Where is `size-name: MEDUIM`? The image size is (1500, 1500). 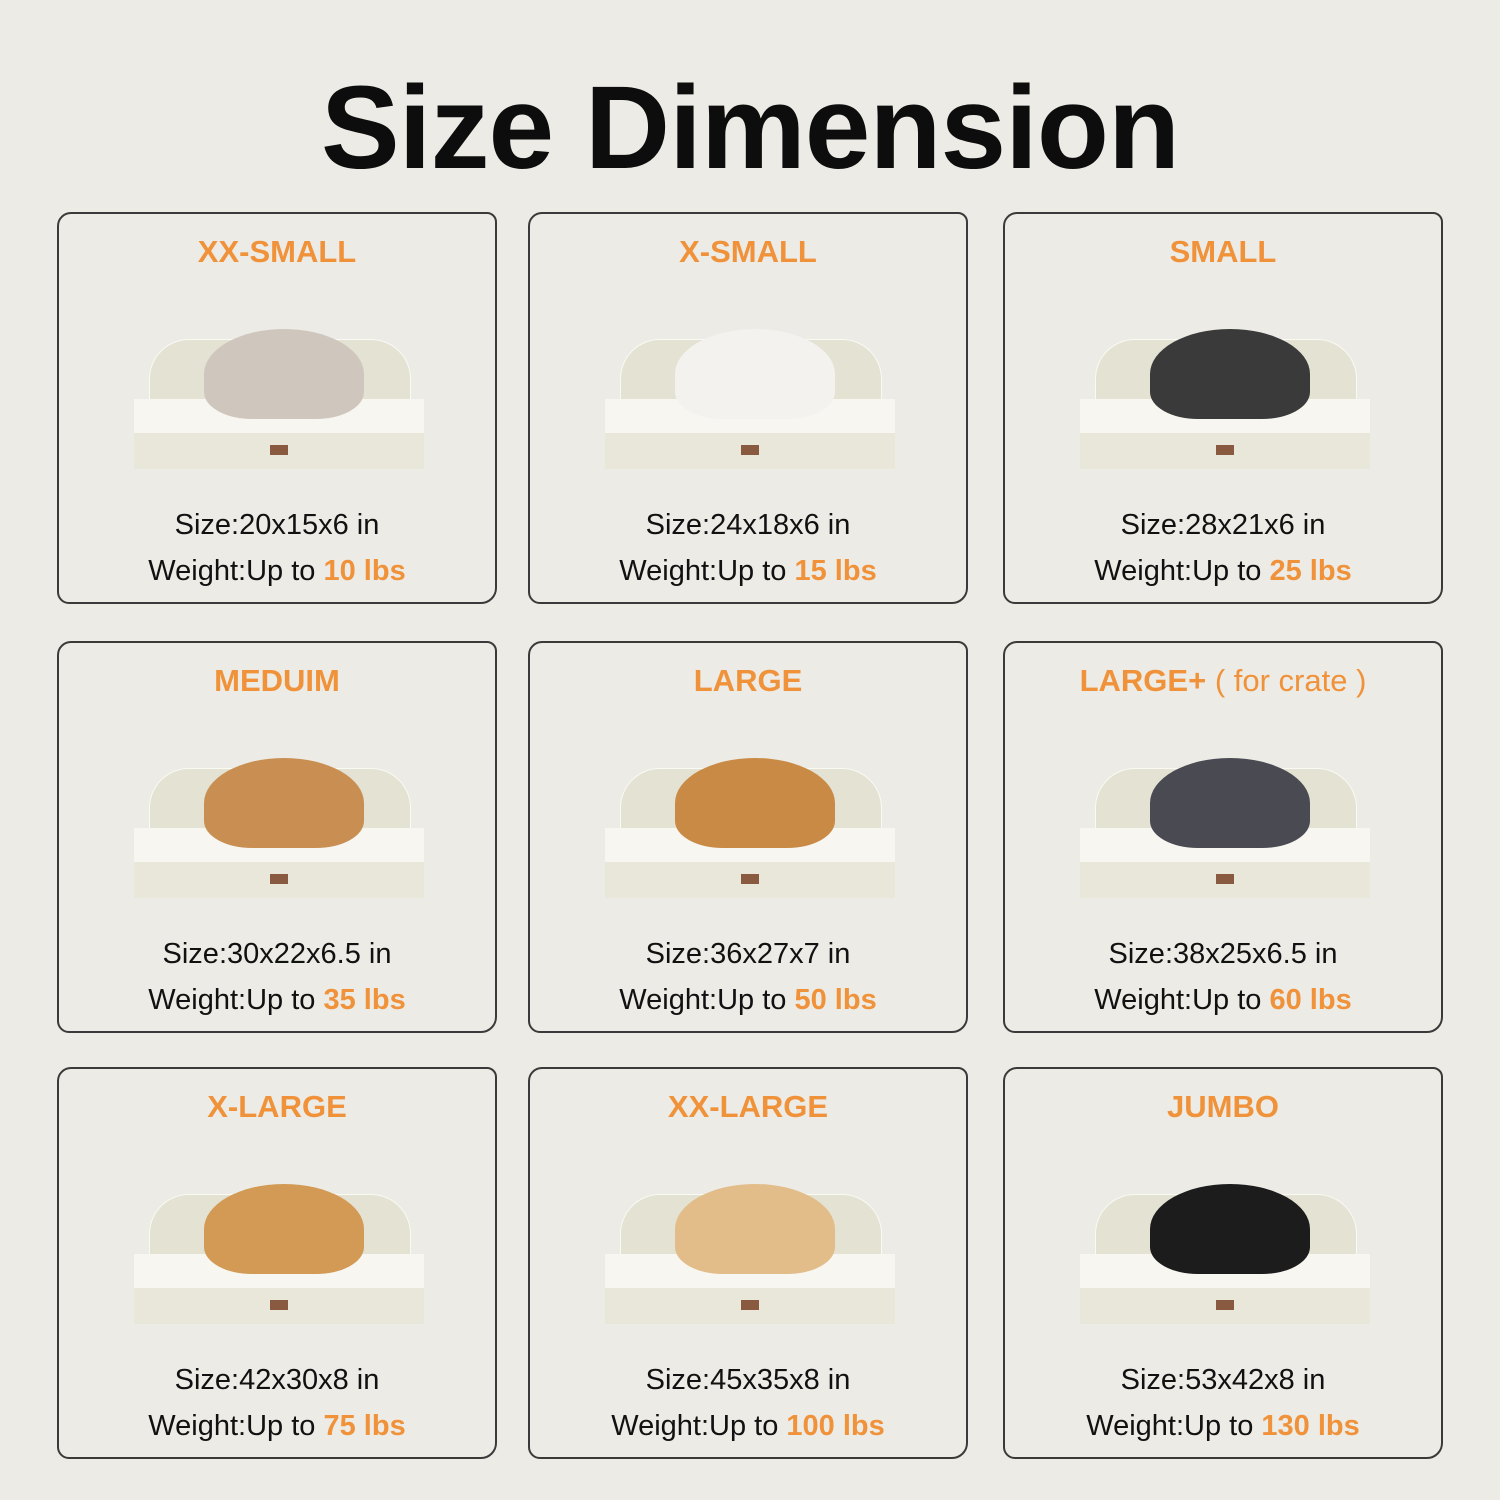 size-name: MEDUIM is located at coordinates (277, 681).